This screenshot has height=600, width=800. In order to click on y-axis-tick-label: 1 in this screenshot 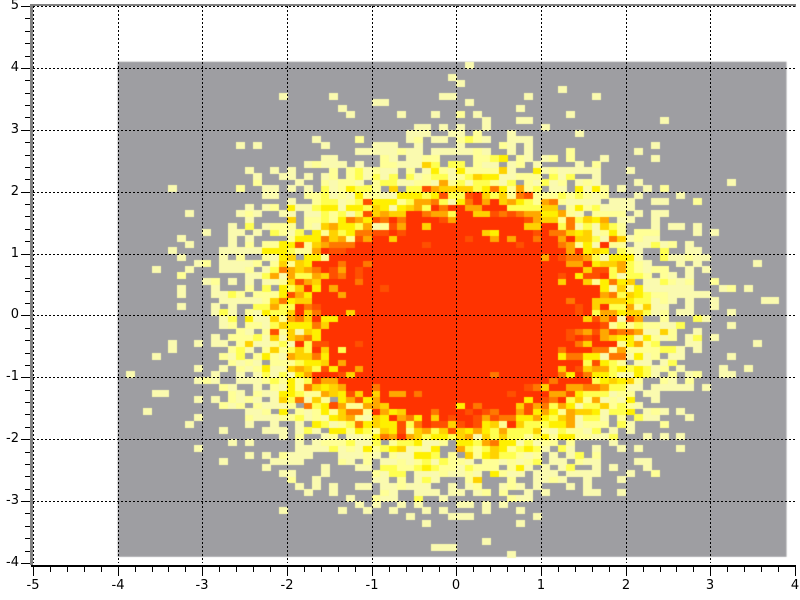, I will do `click(14, 253)`.